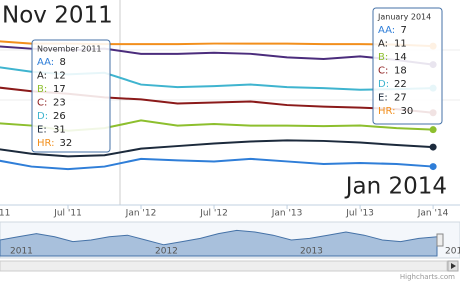 This screenshot has height=281, width=460. Describe the element at coordinates (287, 214) in the screenshot. I see `x-tick-label: Jan '13` at that location.